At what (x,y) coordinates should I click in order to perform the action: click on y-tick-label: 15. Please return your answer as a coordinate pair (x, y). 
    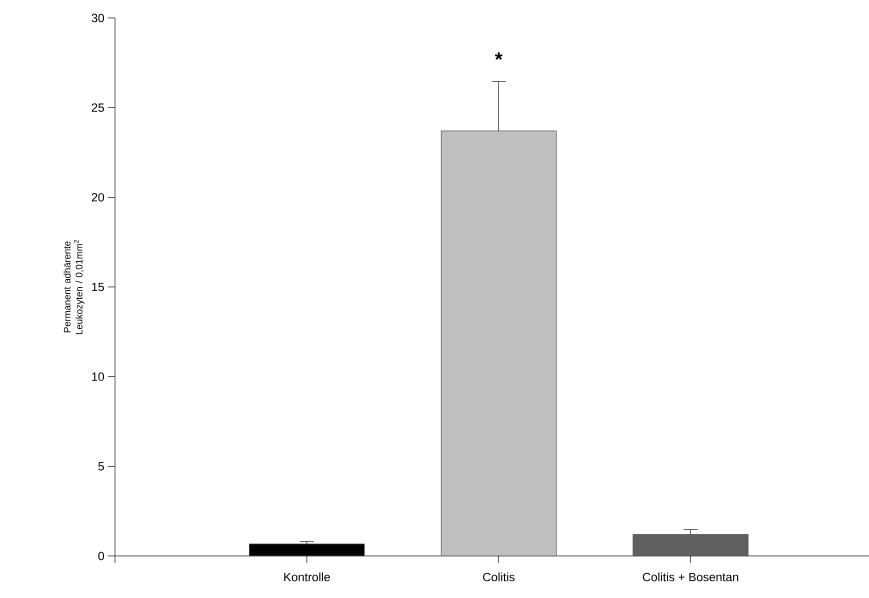
    Looking at the image, I should click on (98, 287).